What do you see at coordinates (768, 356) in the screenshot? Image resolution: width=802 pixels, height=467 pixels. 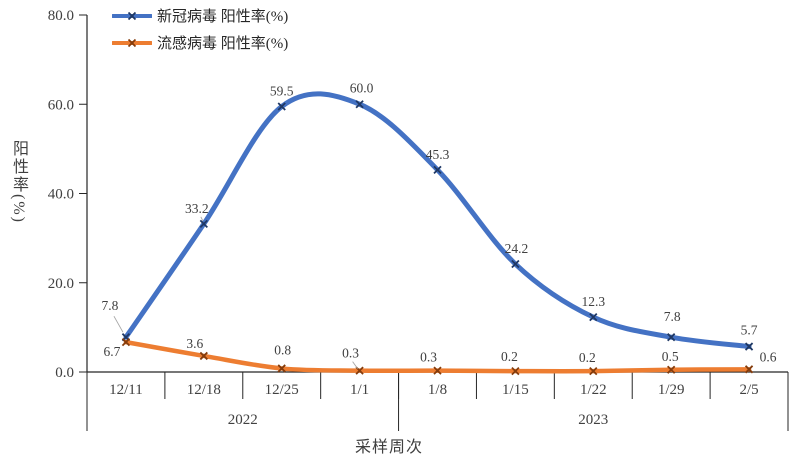 I see `flu-data-label: 0.6` at bounding box center [768, 356].